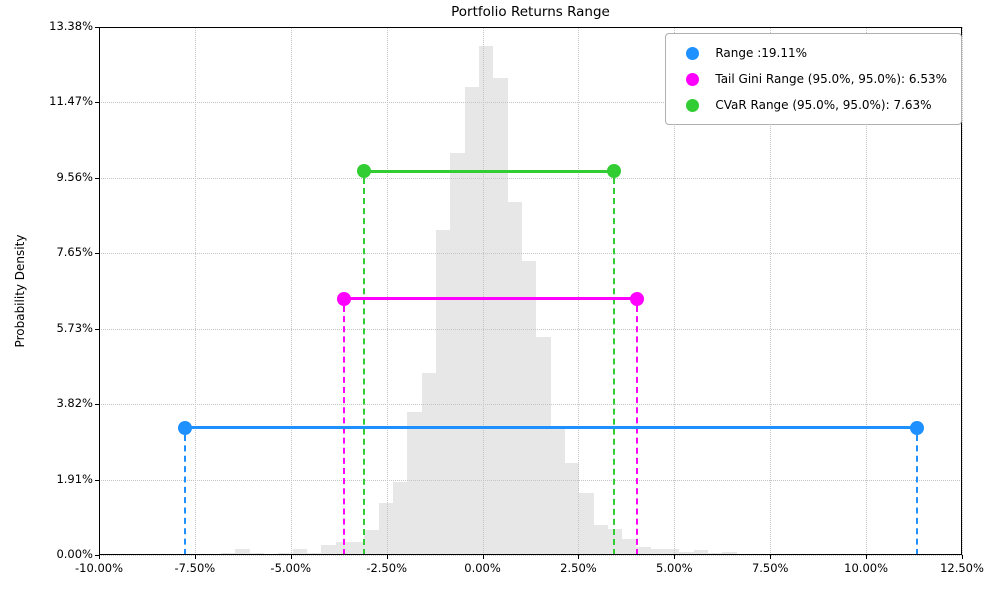 This screenshot has width=1006, height=594. I want to click on x-tick-label: -7.50%, so click(195, 568).